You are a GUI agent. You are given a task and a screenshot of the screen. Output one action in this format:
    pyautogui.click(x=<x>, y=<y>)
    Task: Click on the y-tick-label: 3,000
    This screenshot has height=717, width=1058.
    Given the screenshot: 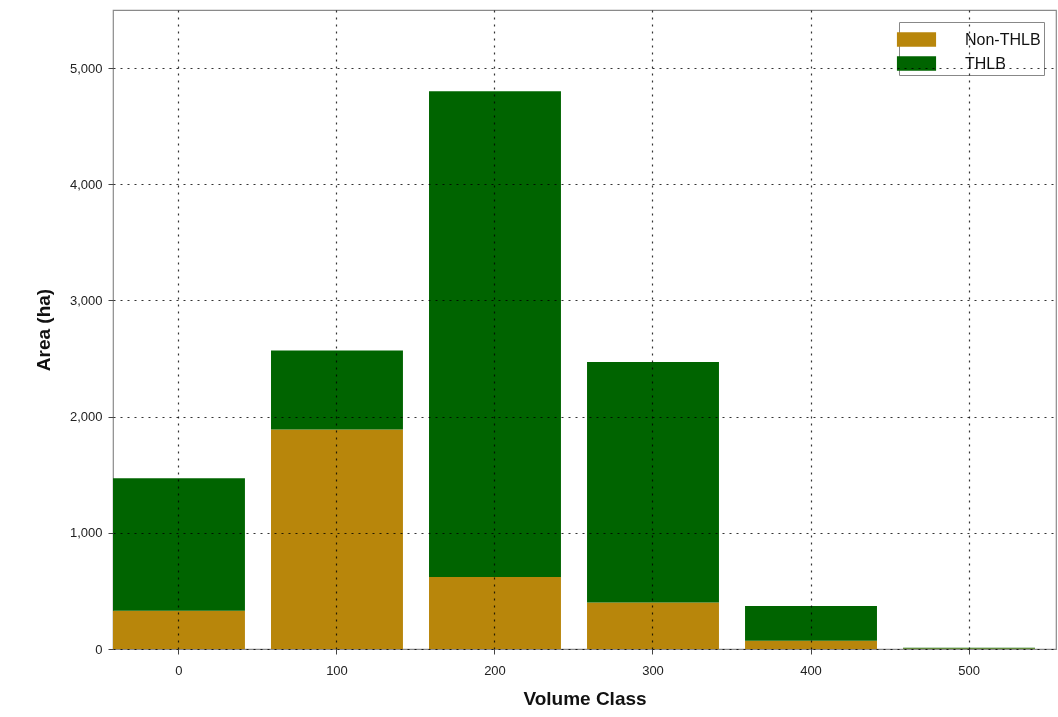 What is the action you would take?
    pyautogui.click(x=86, y=300)
    